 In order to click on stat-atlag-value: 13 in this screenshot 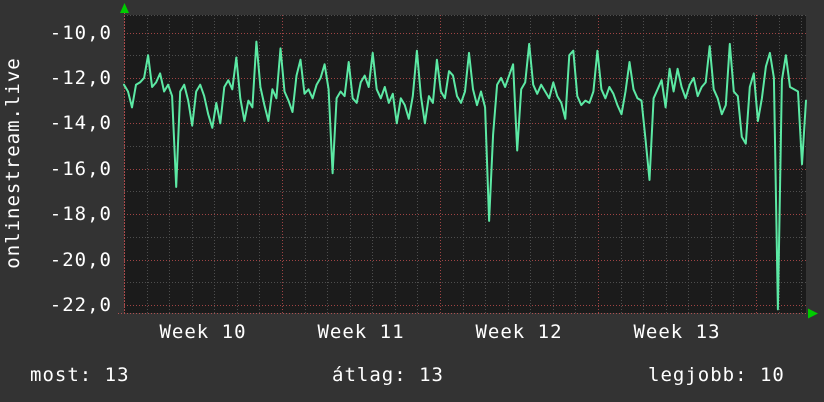, I will do `click(431, 375)`.